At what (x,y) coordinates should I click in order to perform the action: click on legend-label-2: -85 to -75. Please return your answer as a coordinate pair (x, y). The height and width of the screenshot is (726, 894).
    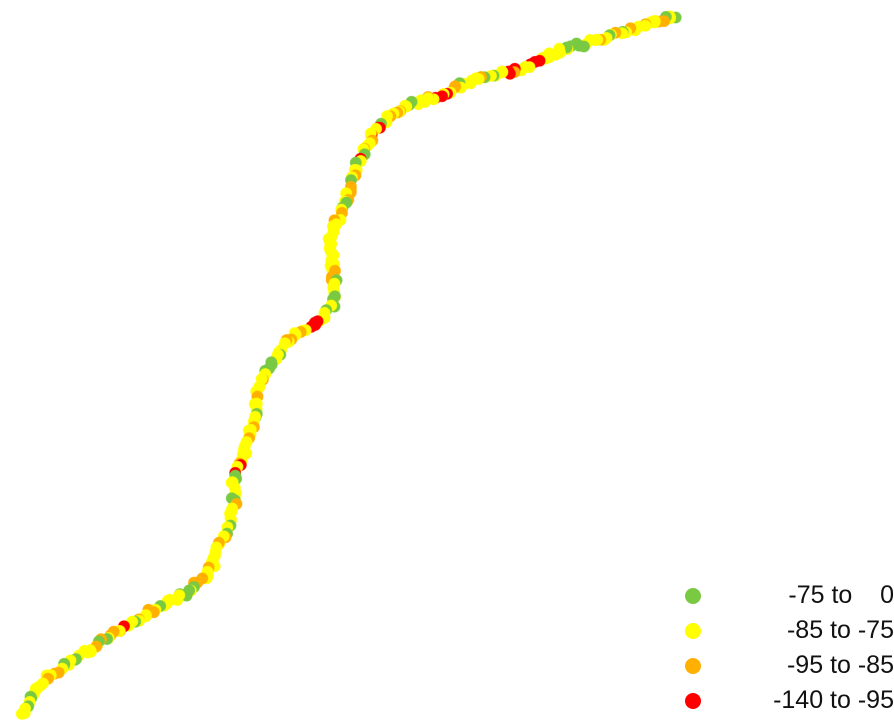
    Looking at the image, I should click on (840, 630).